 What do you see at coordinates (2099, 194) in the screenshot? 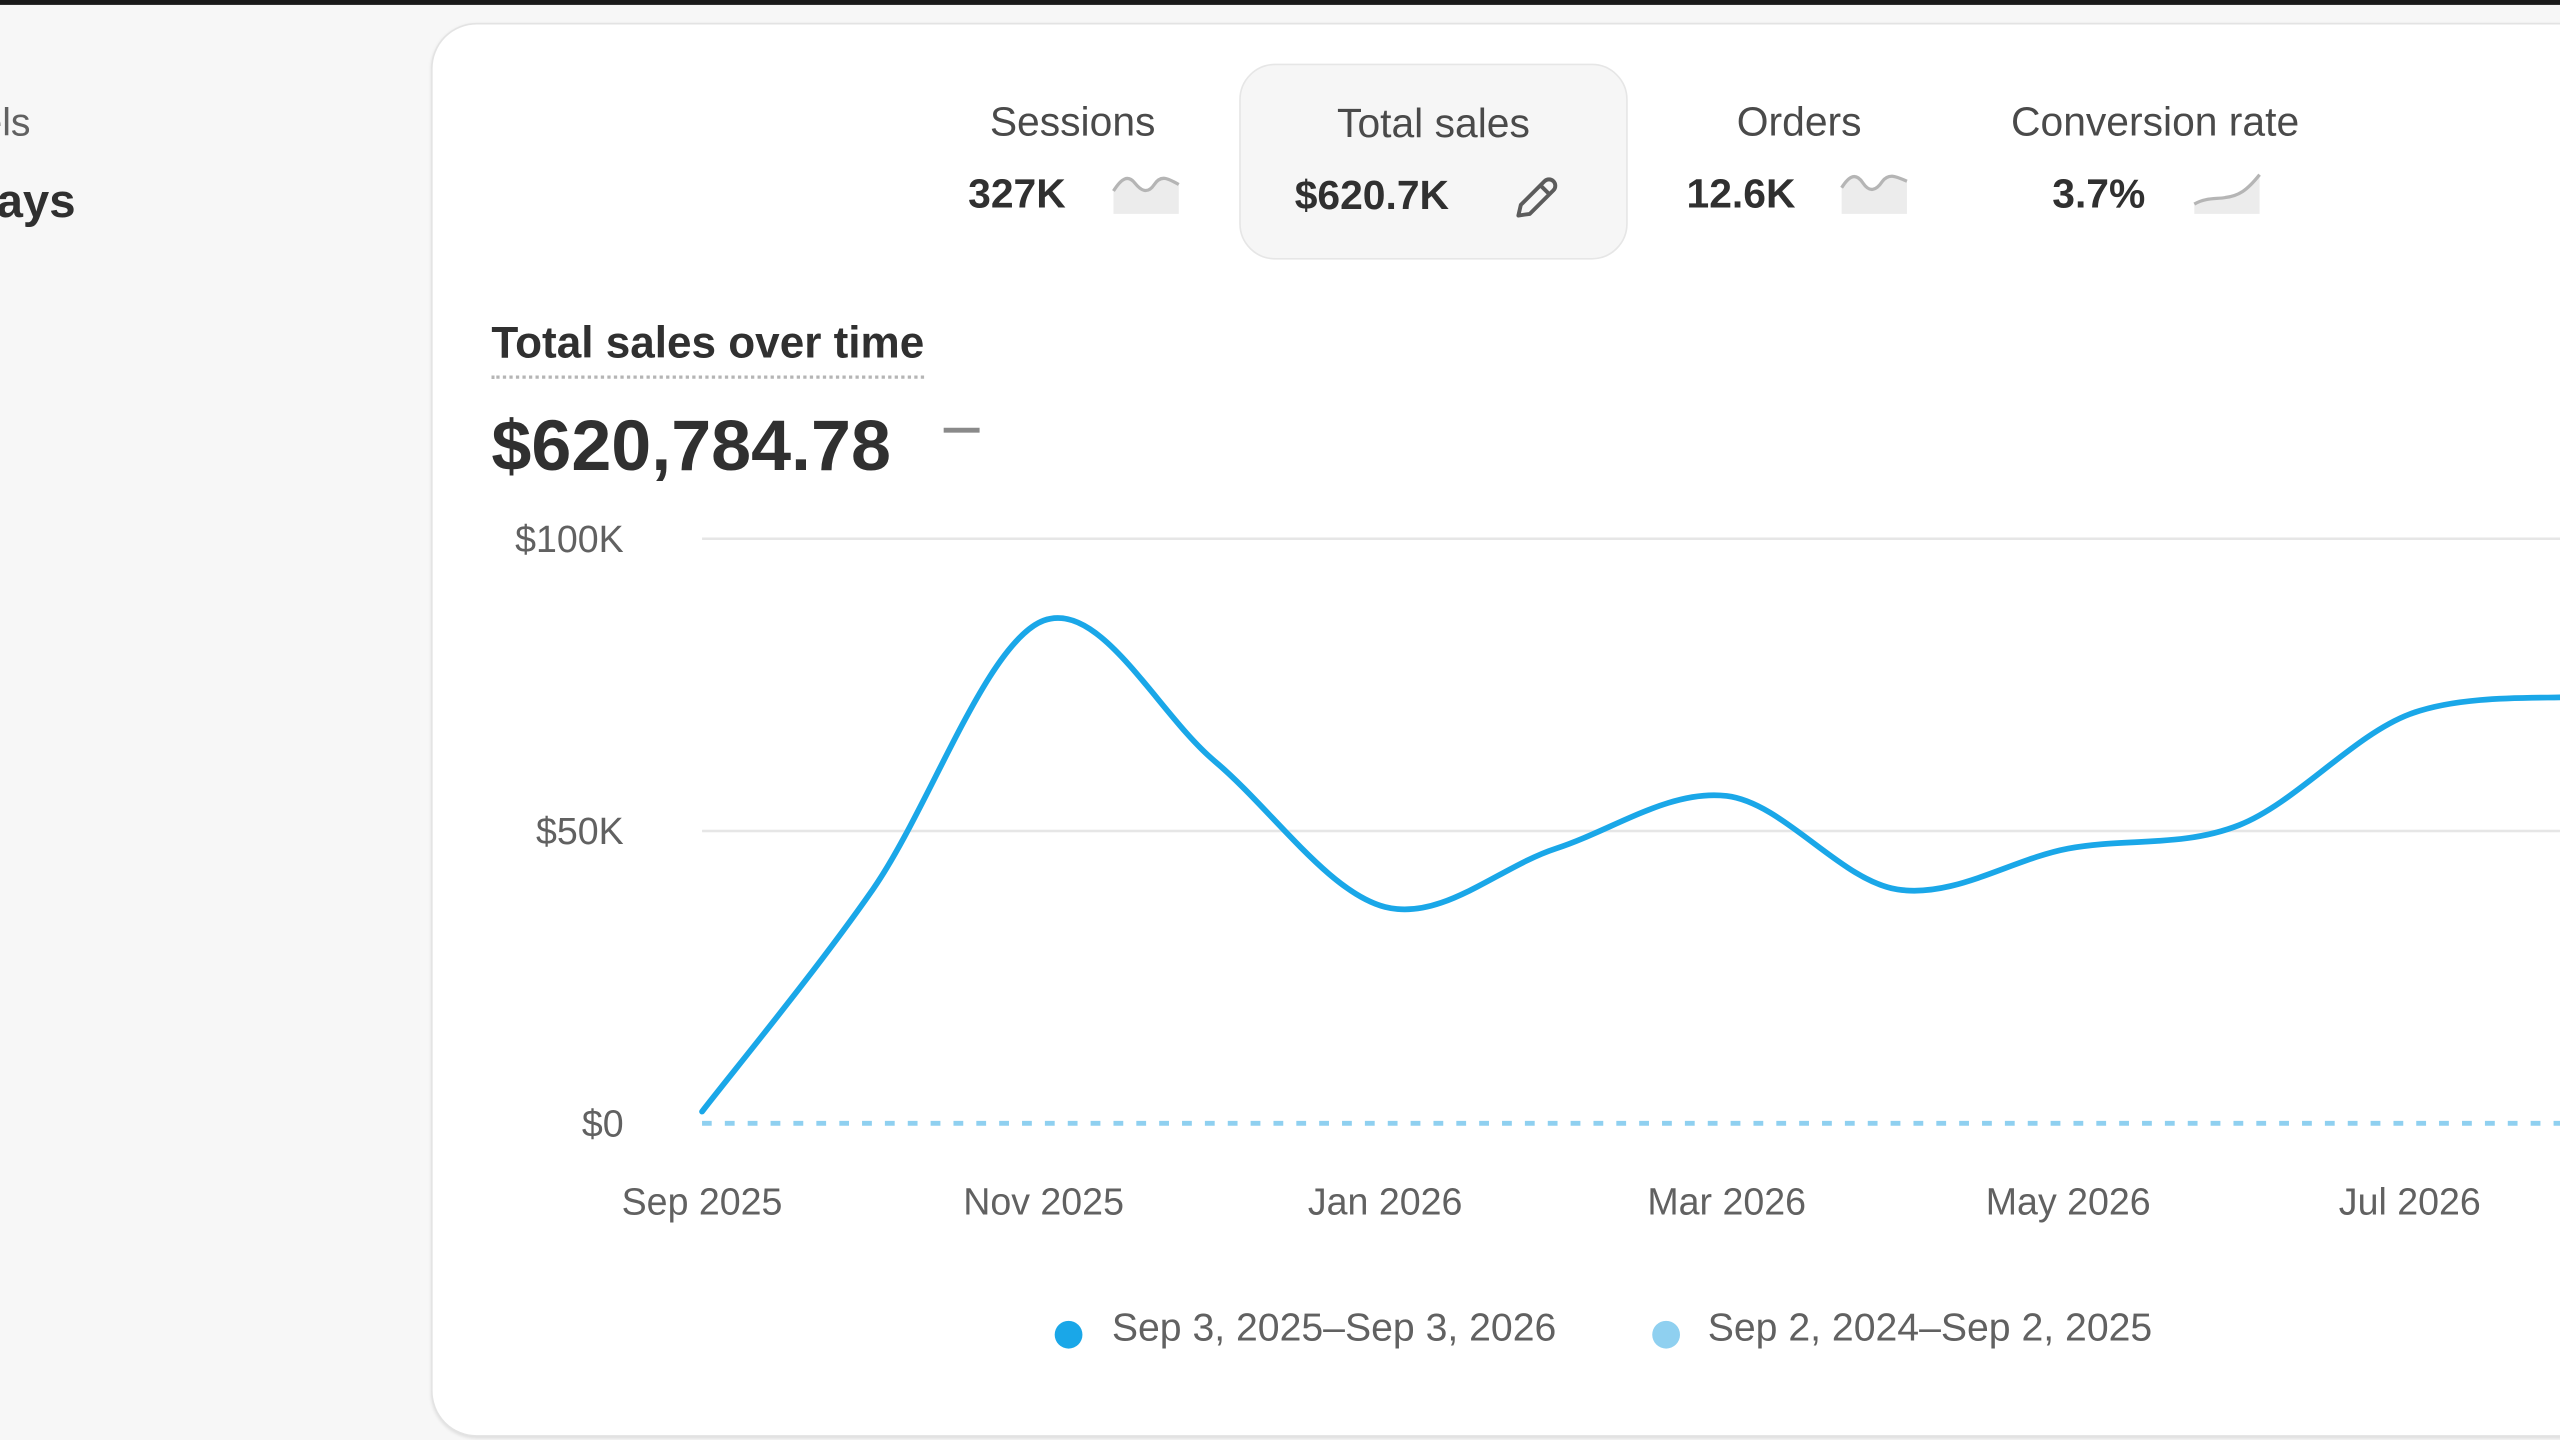
I see `metric-conversion-rate-value: 3.7%` at bounding box center [2099, 194].